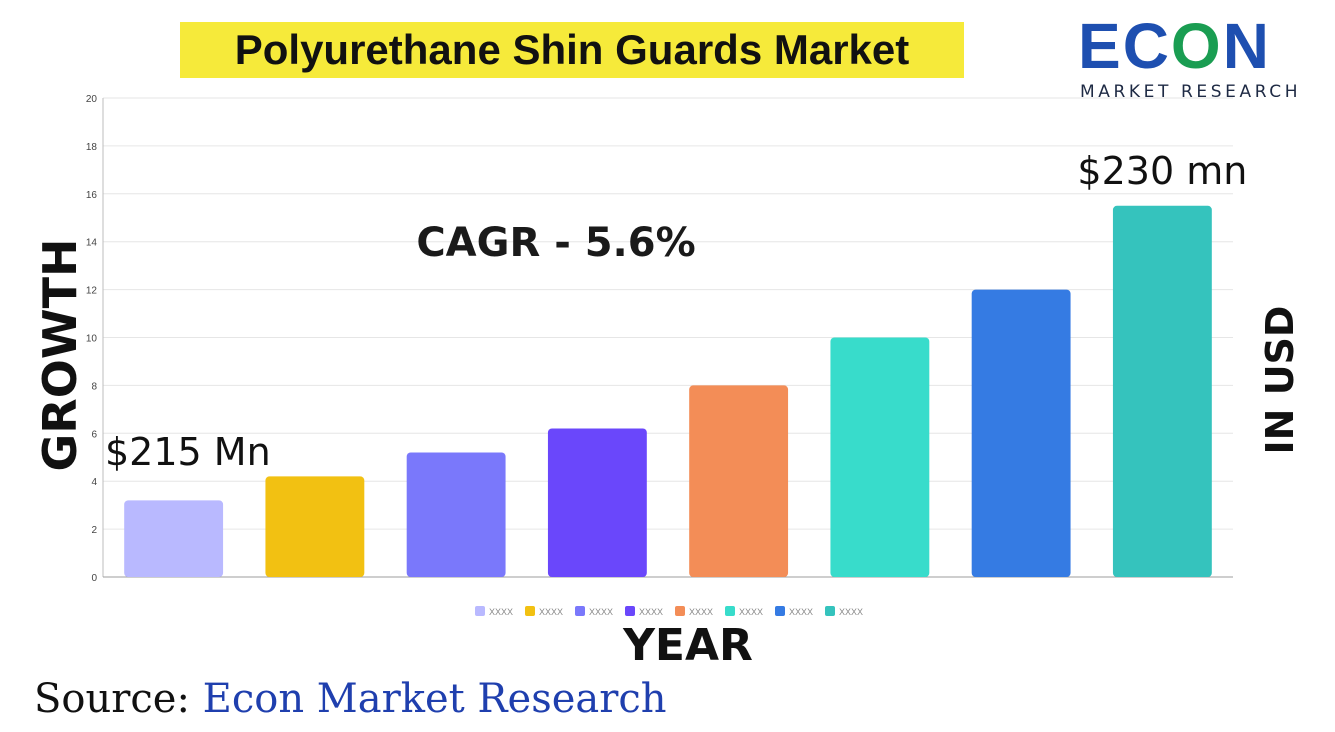  Describe the element at coordinates (92, 147) in the screenshot. I see `y-tick-label: 18` at that location.